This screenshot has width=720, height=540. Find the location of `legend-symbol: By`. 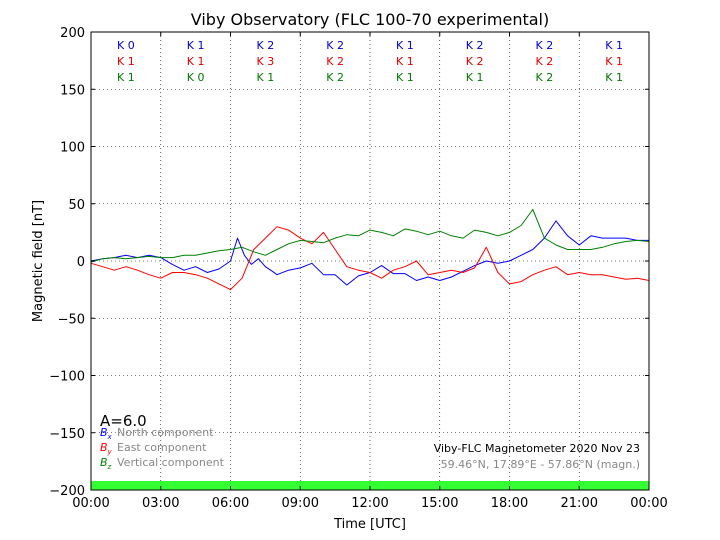

legend-symbol: By is located at coordinates (106, 448).